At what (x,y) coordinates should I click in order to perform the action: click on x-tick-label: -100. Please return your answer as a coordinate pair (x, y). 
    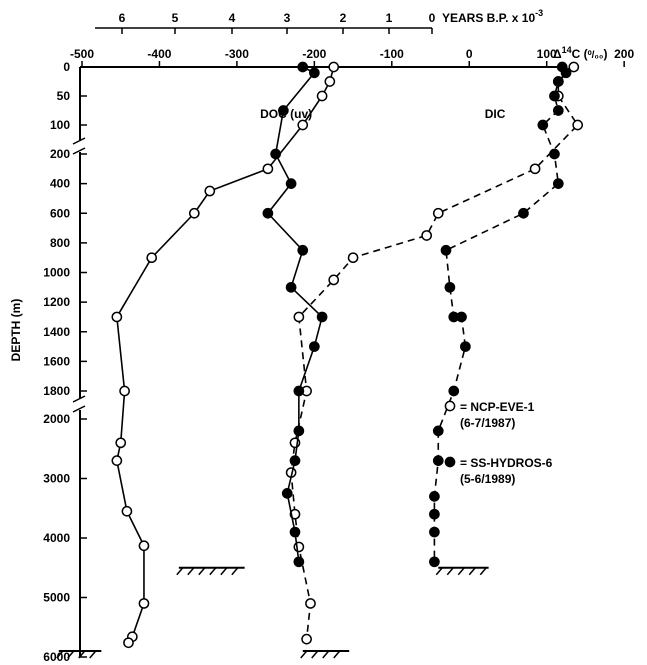
    Looking at the image, I should click on (392, 54).